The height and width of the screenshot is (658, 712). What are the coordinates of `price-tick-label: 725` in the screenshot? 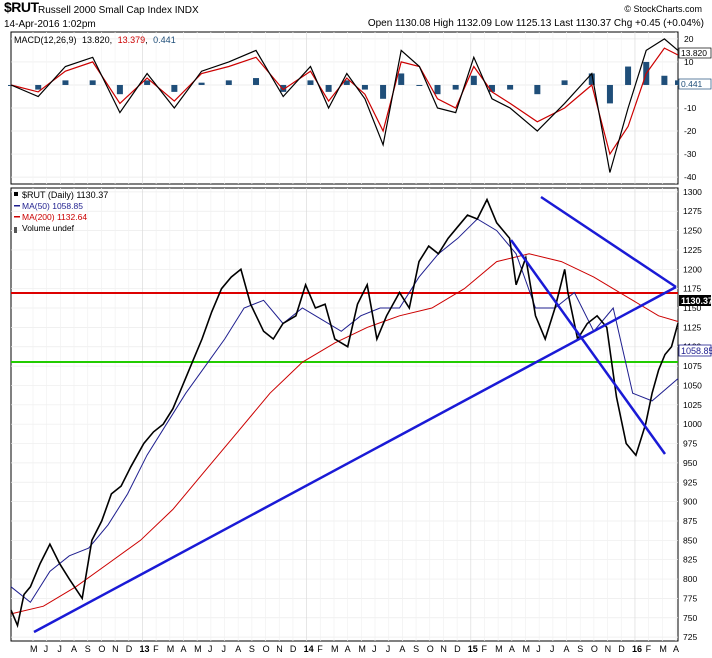 It's located at (690, 637).